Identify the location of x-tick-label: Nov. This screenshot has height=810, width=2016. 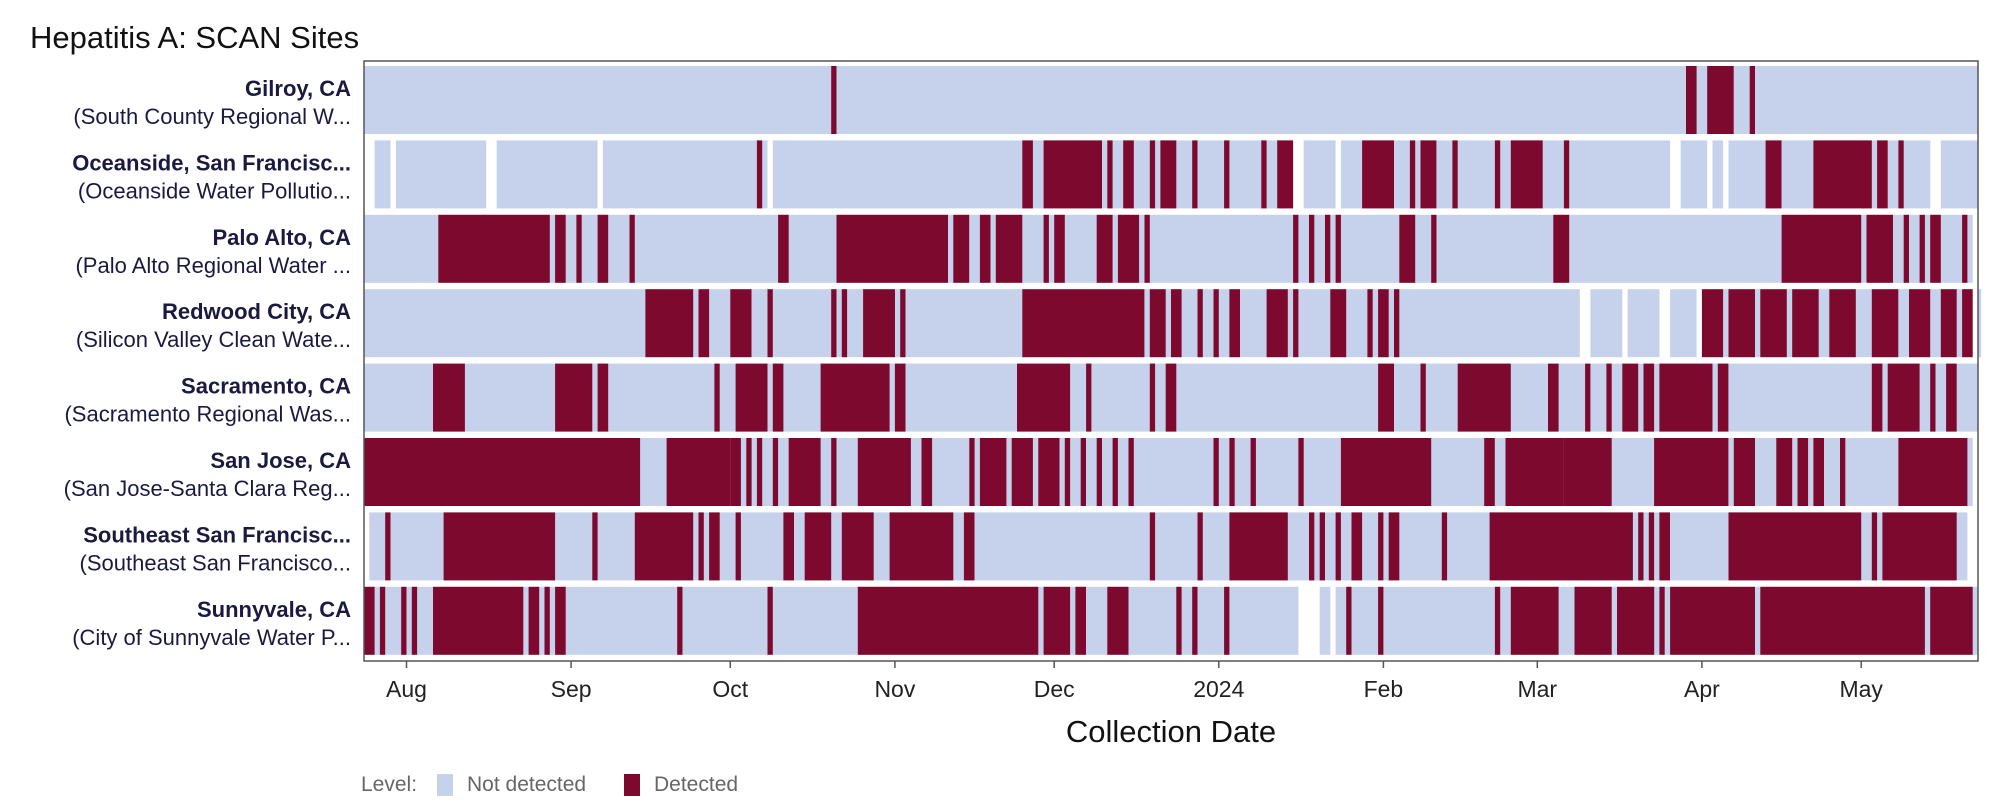
(894, 689).